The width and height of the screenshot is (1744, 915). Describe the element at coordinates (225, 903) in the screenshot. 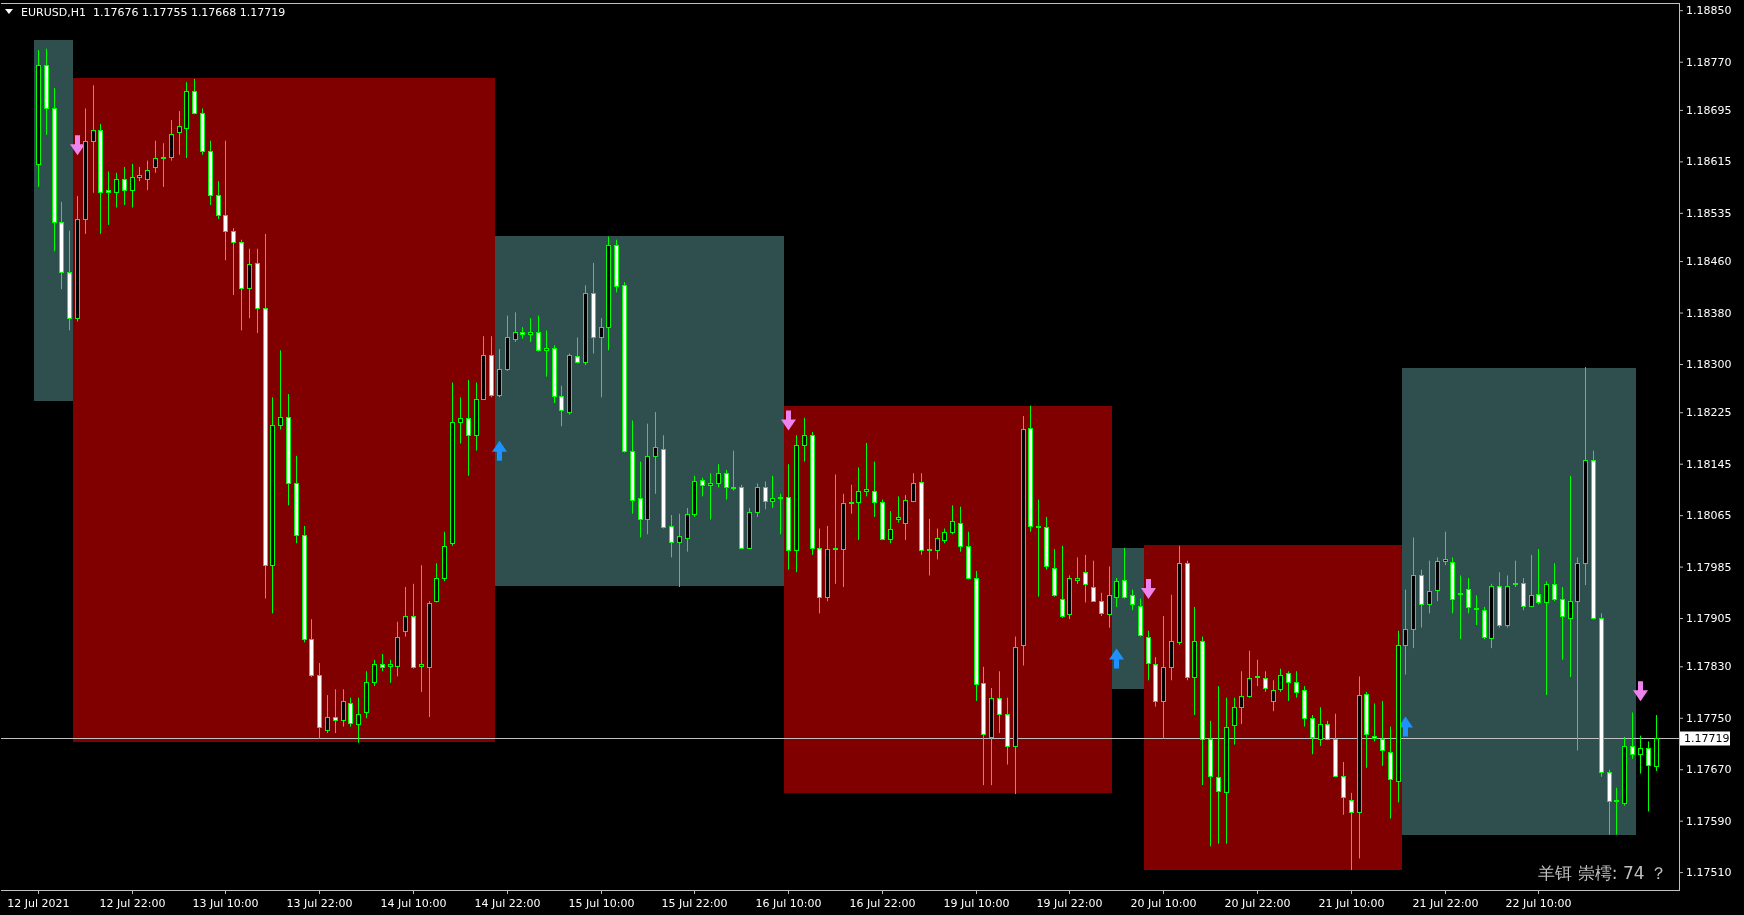

I see `x-tick-label: 13 Jul 10:00` at that location.